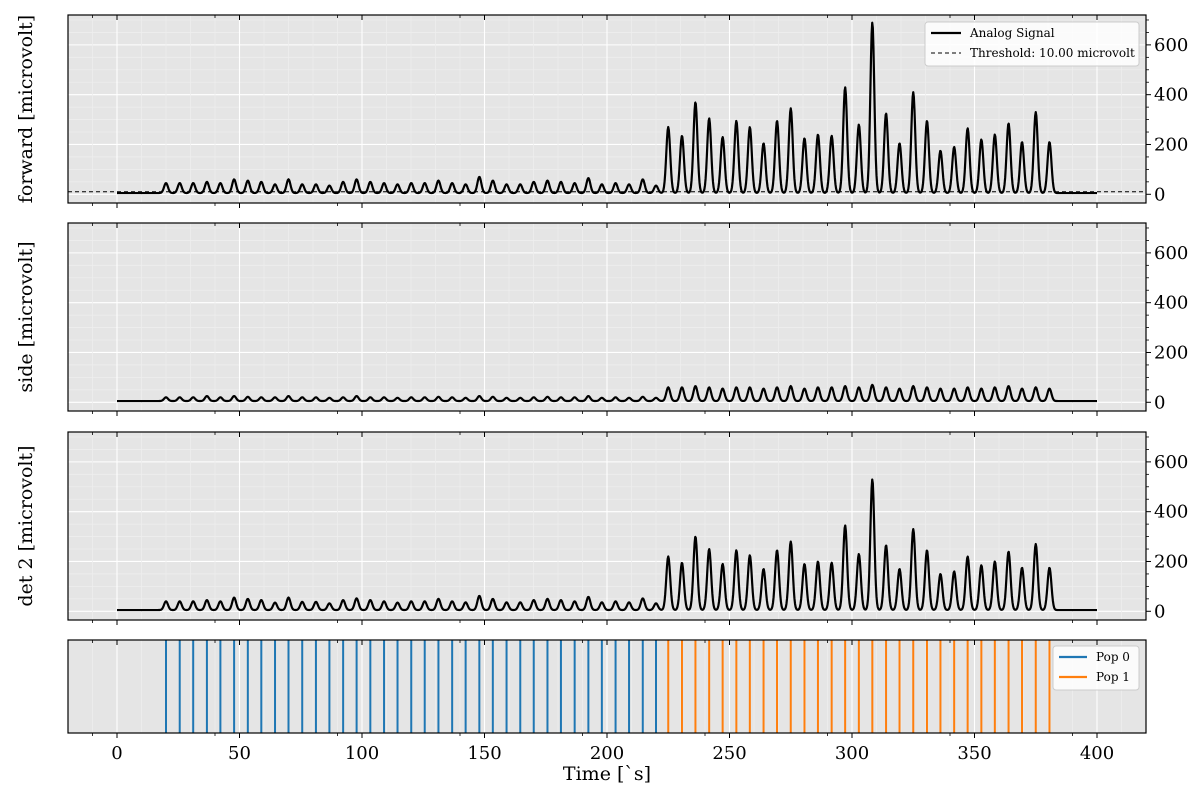 The height and width of the screenshot is (800, 1200). Describe the element at coordinates (1052, 53) in the screenshot. I see `legend-entry: Threshold: 10.00 microvolt` at that location.